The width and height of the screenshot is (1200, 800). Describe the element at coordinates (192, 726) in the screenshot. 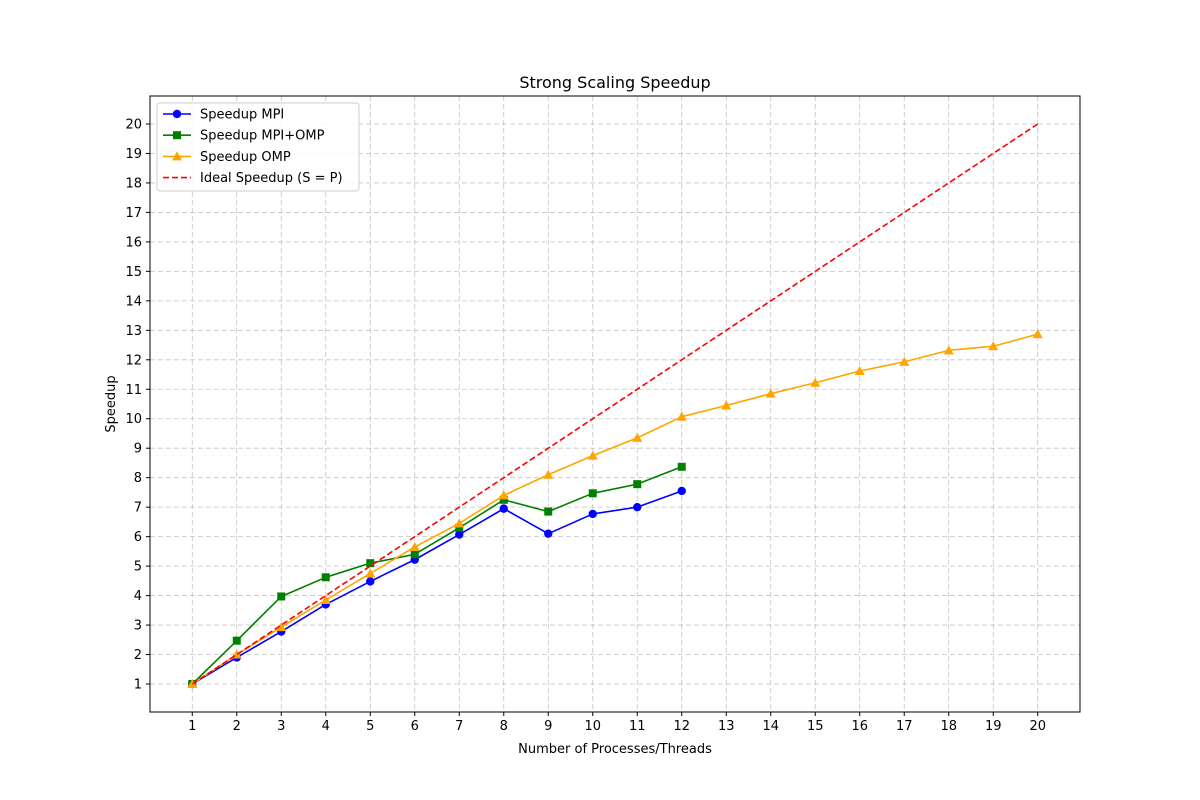

I see `x-tick-label: 1` at that location.